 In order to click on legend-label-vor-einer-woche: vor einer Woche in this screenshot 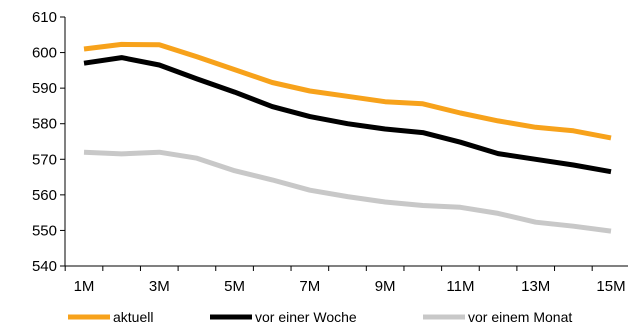, I will do `click(306, 317)`.